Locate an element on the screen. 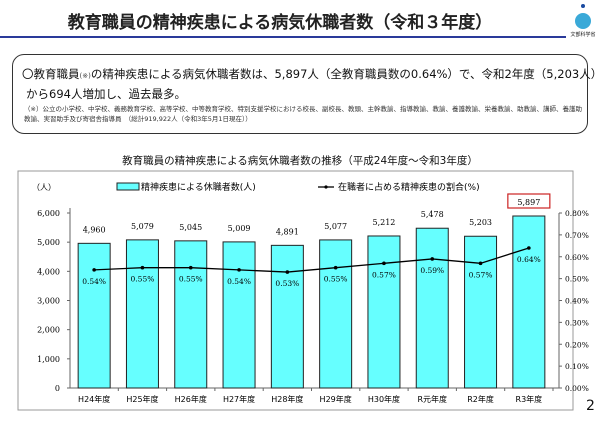 This screenshot has width=600, height=443. x-tick-label: H27年度 is located at coordinates (239, 399).